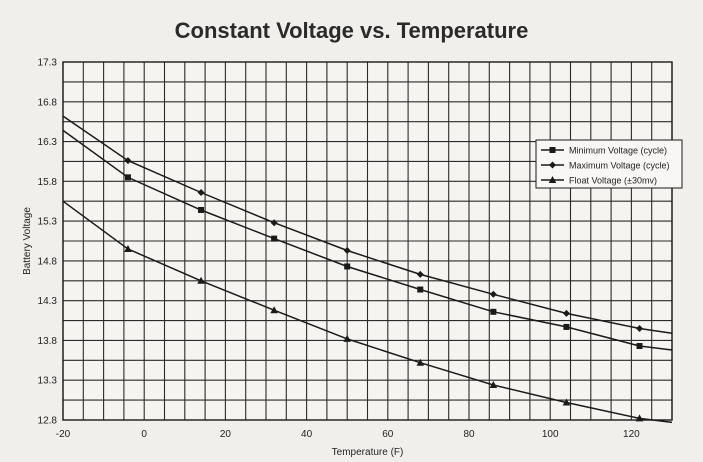 Image resolution: width=703 pixels, height=462 pixels. What do you see at coordinates (48, 301) in the screenshot?
I see `y-tick-label: 14.3` at bounding box center [48, 301].